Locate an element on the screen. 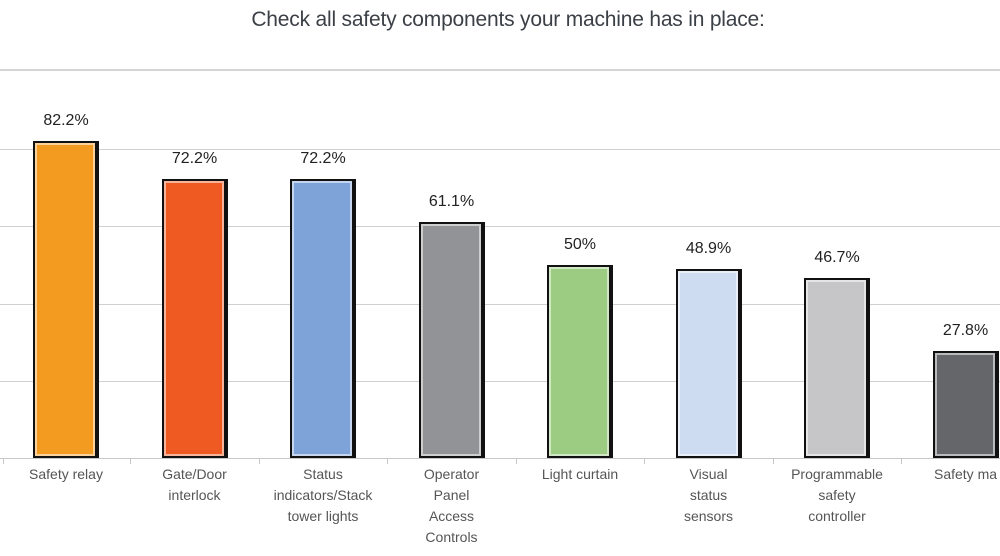  category-label: Safety relay is located at coordinates (66, 474).